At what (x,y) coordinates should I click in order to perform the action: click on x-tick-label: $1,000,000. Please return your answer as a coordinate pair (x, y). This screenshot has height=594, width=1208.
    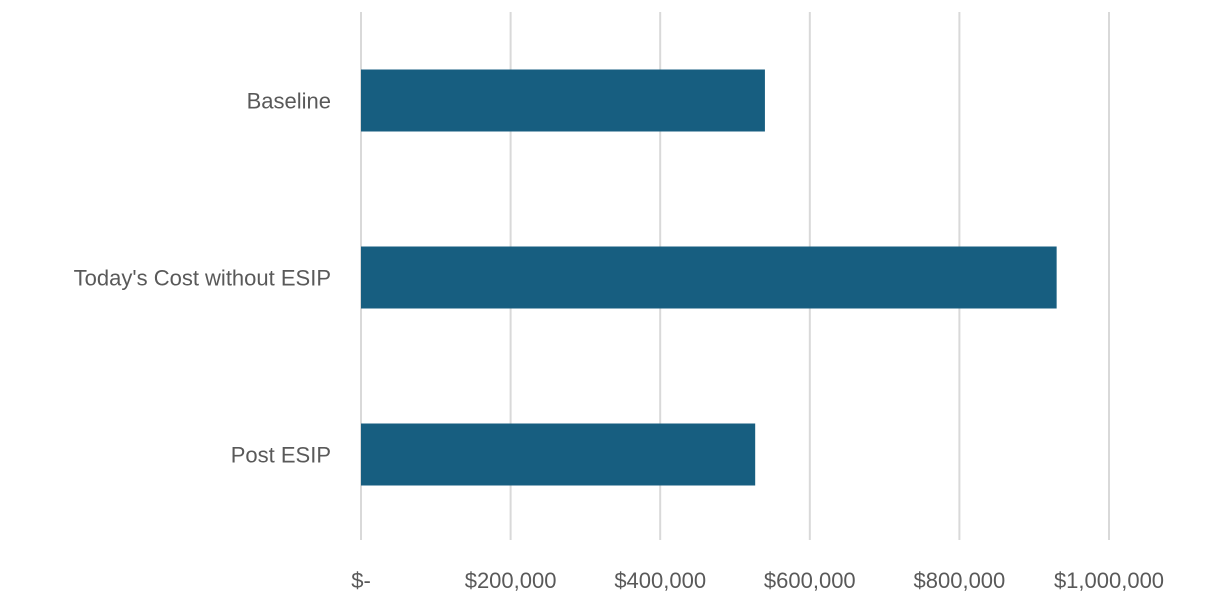
    Looking at the image, I should click on (1109, 580).